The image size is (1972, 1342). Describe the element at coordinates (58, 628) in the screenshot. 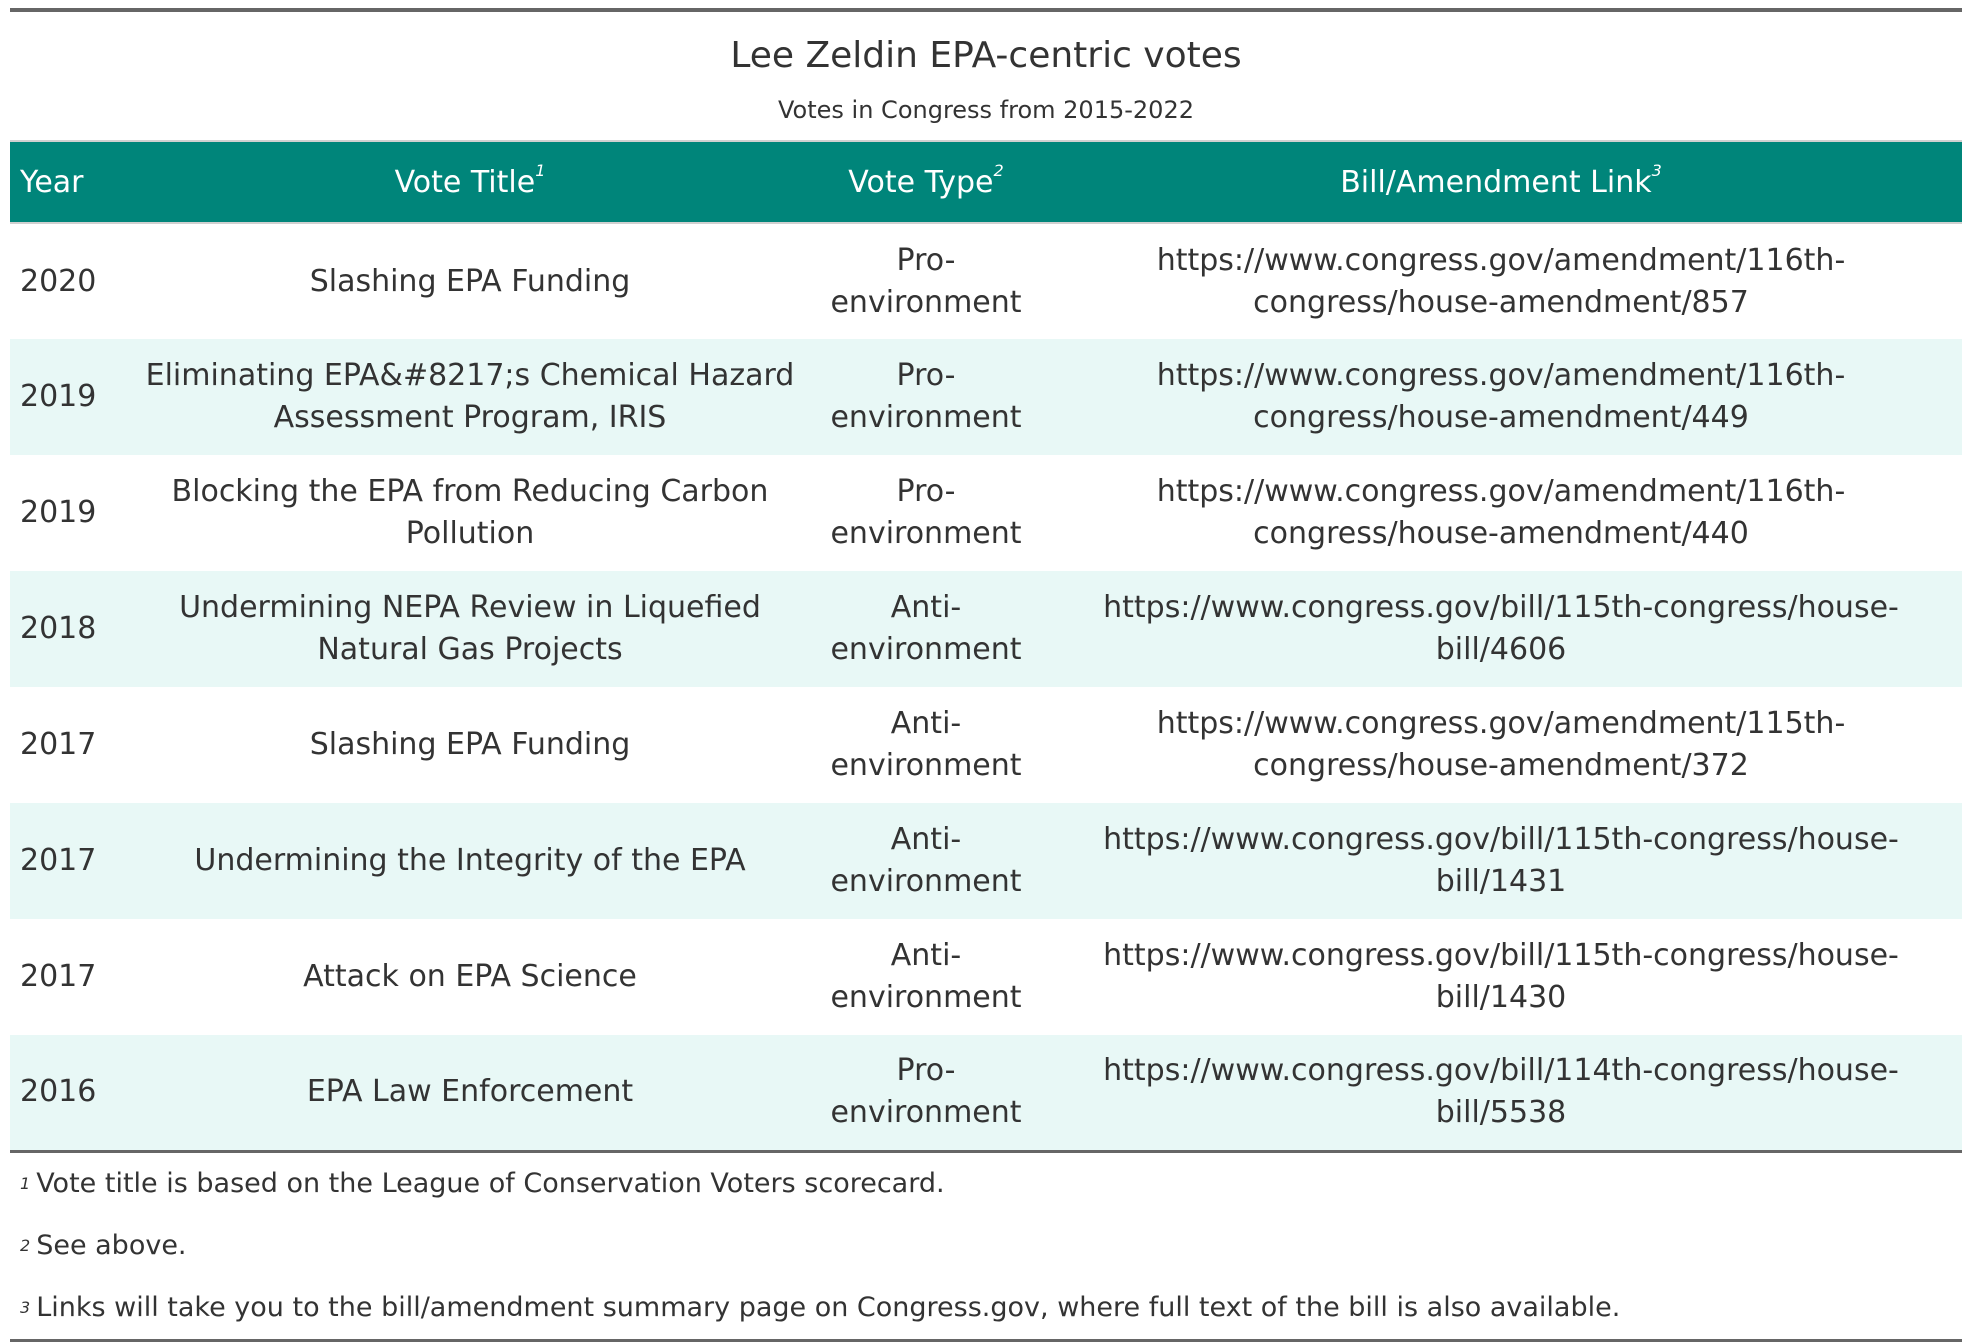

I see `cell-year: 2018` at that location.